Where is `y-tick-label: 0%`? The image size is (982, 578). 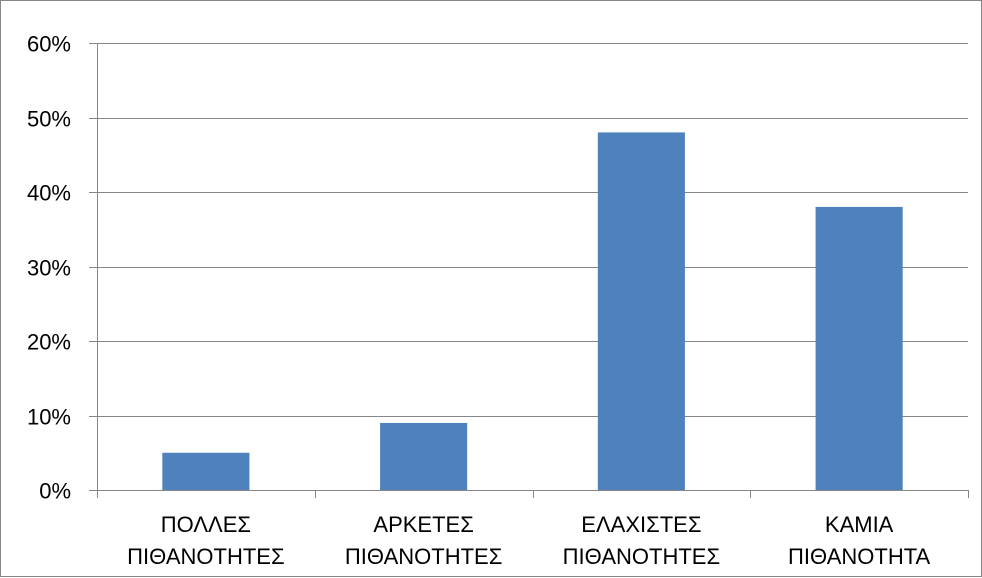
y-tick-label: 0% is located at coordinates (55, 491).